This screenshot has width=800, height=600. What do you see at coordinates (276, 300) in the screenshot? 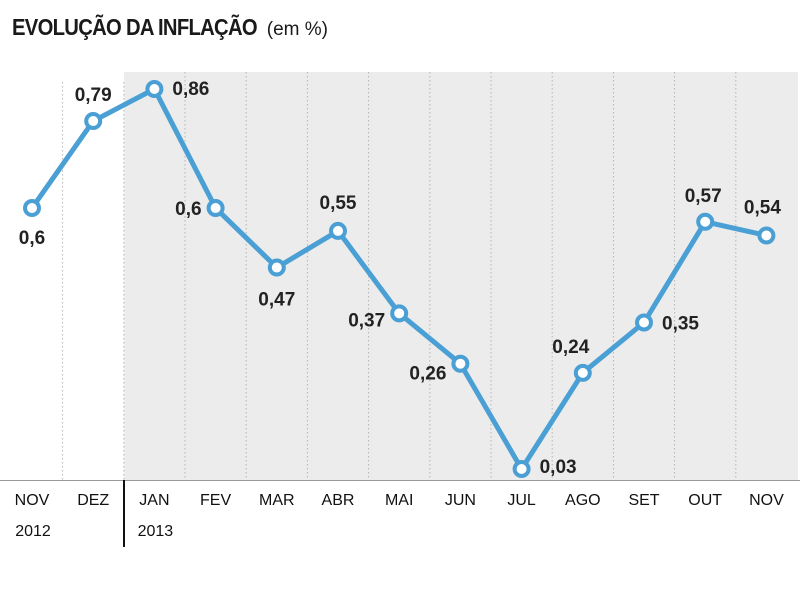
I see `data-label: 0,47` at bounding box center [276, 300].